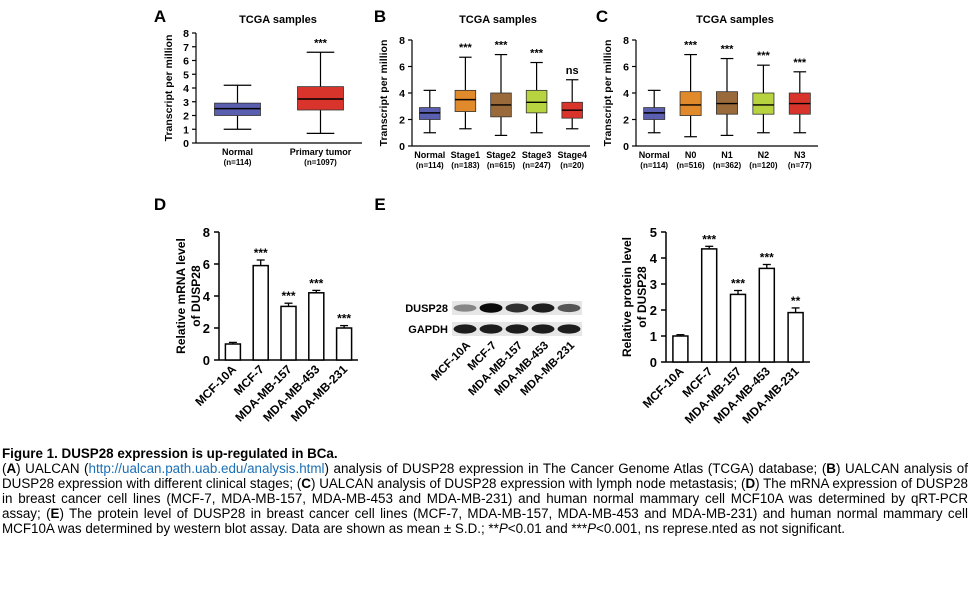 This screenshot has width=974, height=590. What do you see at coordinates (691, 155) in the screenshot?
I see `category-label: N0` at bounding box center [691, 155].